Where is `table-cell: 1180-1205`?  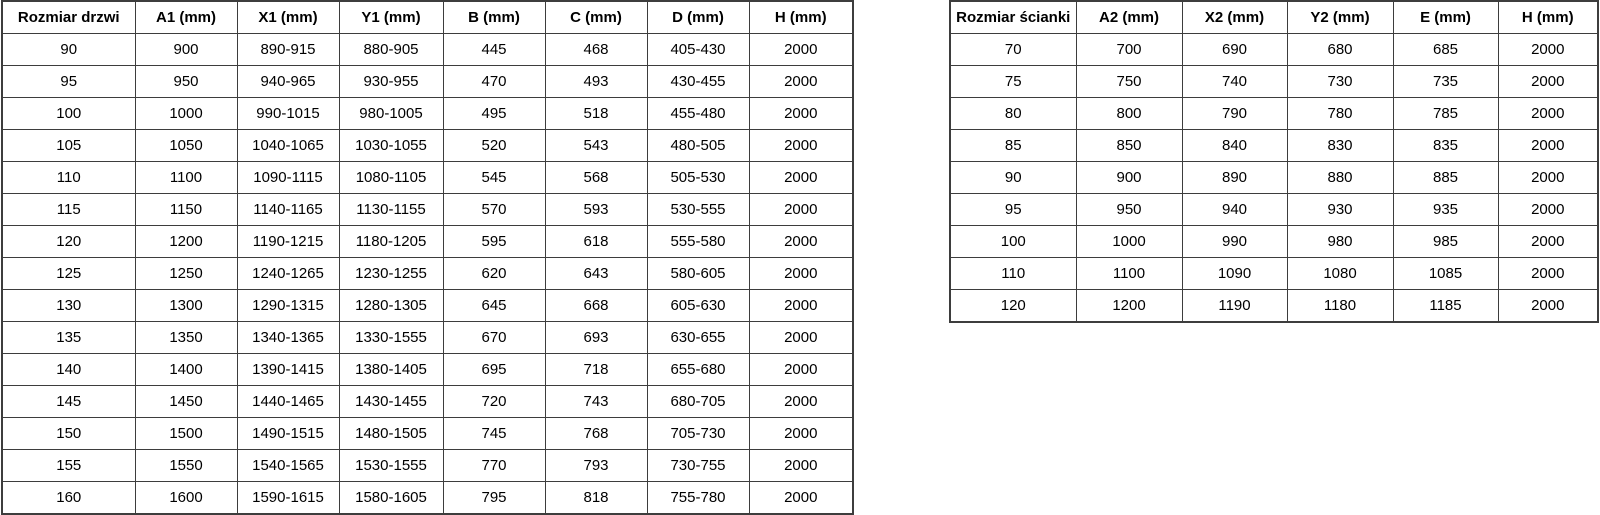 table-cell: 1180-1205 is located at coordinates (391, 241).